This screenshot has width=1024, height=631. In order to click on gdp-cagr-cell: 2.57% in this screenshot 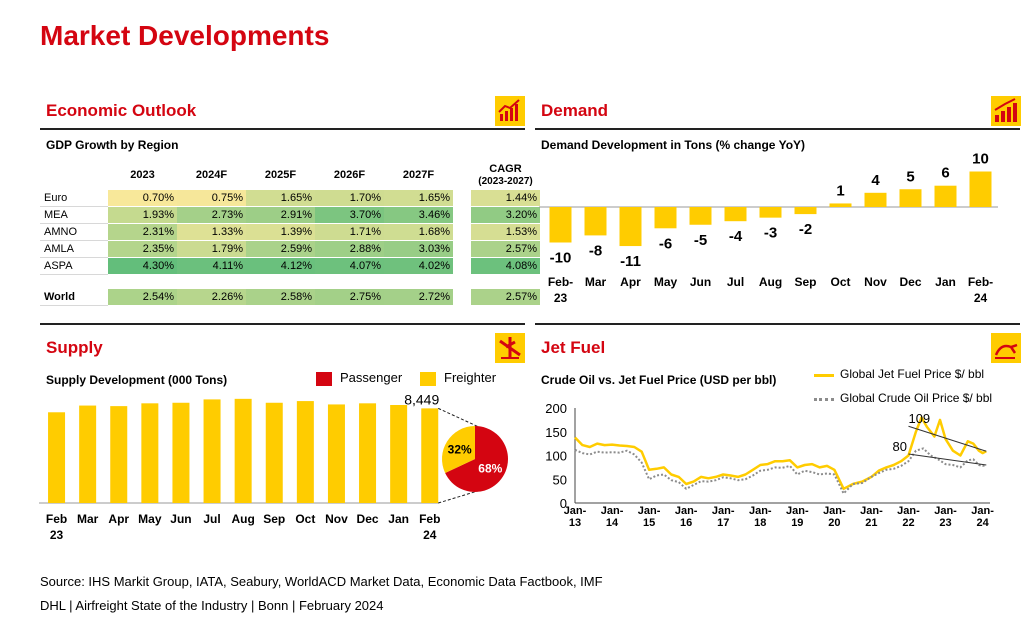, I will do `click(505, 249)`.